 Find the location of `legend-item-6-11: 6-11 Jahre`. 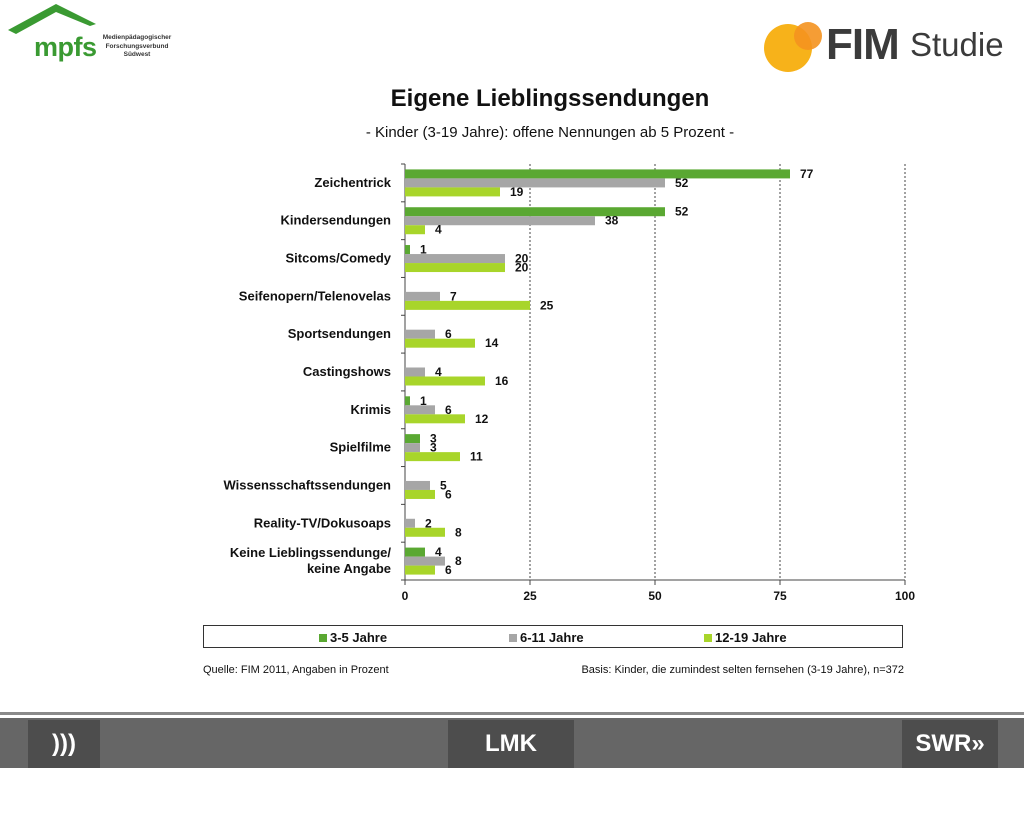

legend-item-6-11: 6-11 Jahre is located at coordinates (546, 637).